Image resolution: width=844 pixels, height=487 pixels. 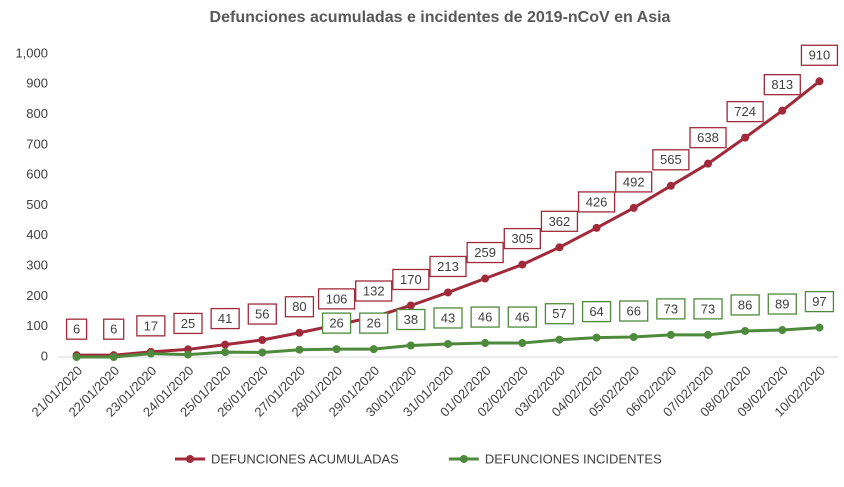 I want to click on data-label: 57, so click(x=559, y=313).